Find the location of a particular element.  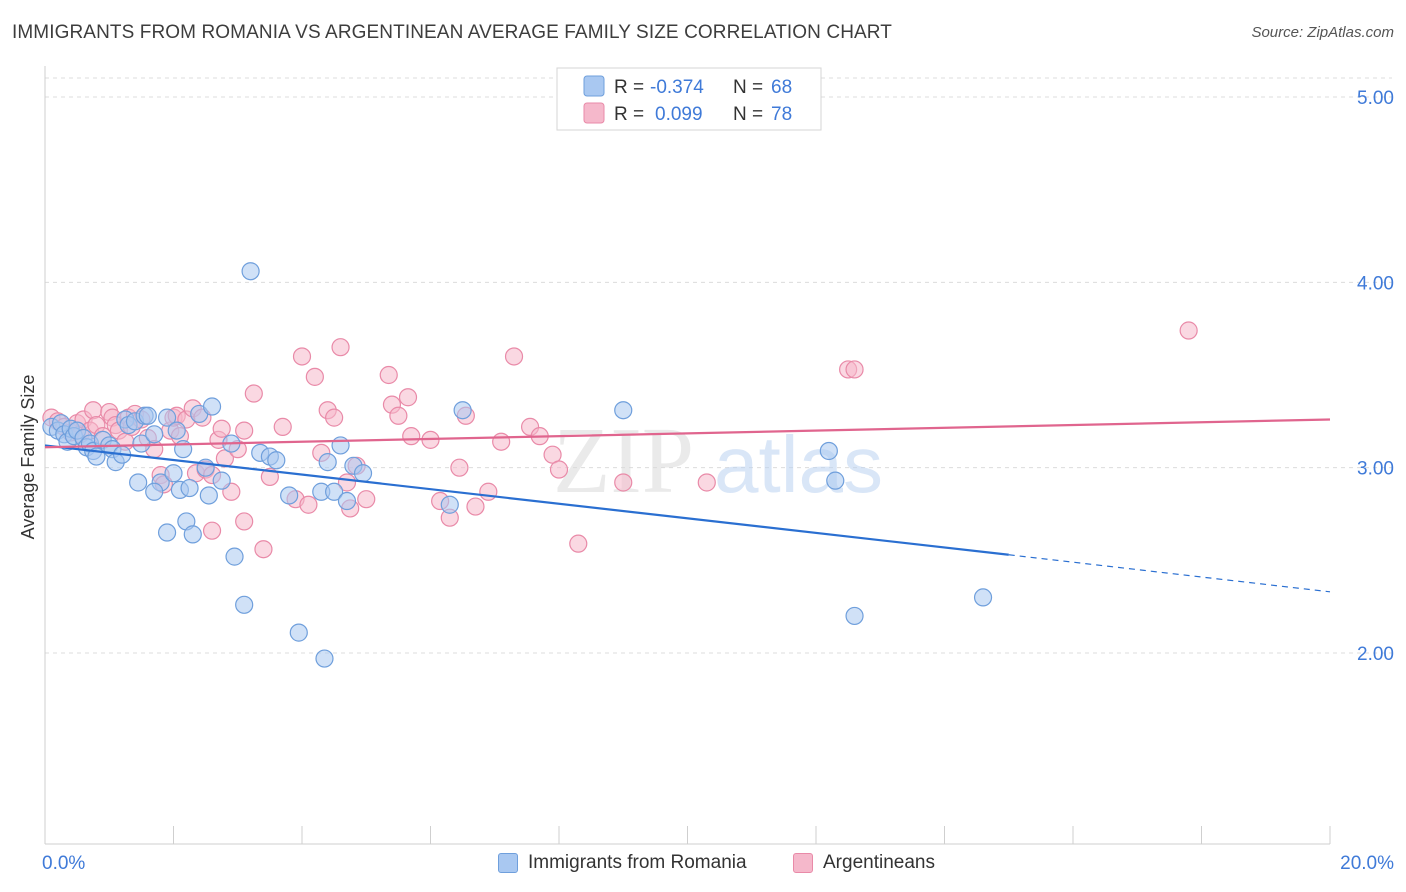

y-tick-label: 2.00 is located at coordinates (1375, 654).